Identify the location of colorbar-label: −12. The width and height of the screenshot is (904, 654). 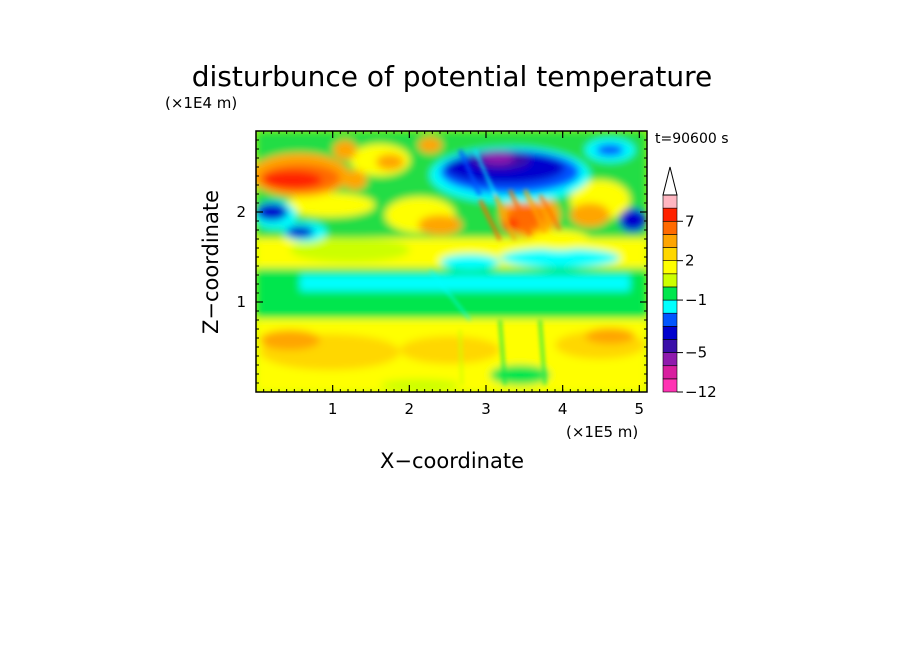
(701, 392).